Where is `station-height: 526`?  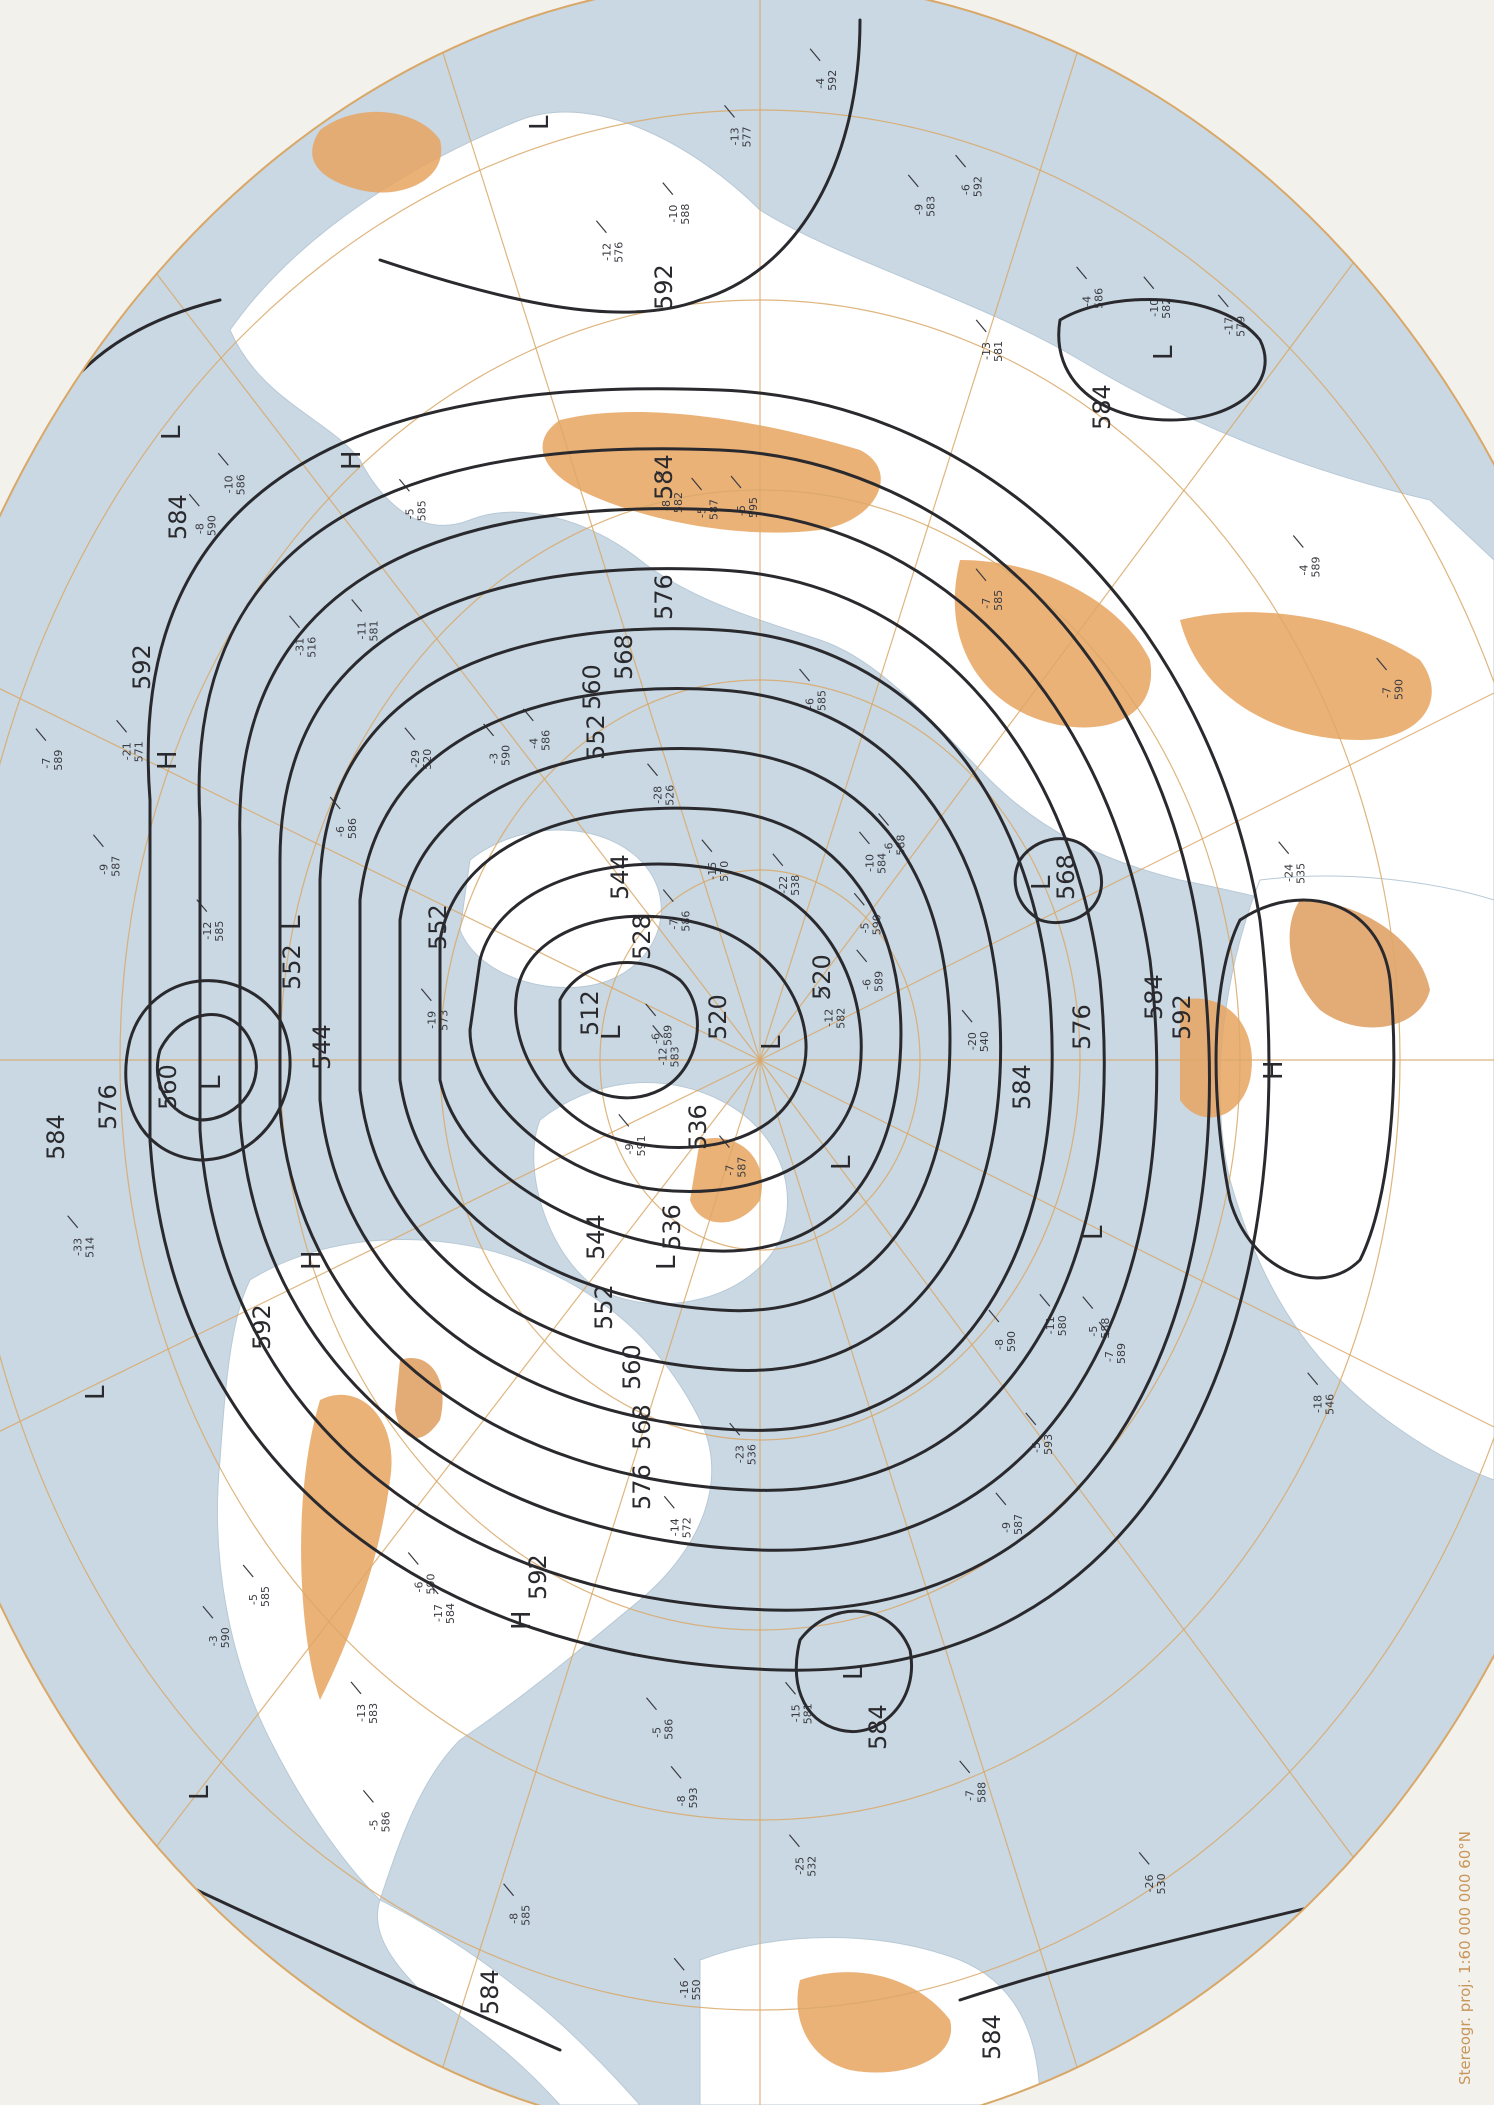 station-height: 526 is located at coordinates (670, 795).